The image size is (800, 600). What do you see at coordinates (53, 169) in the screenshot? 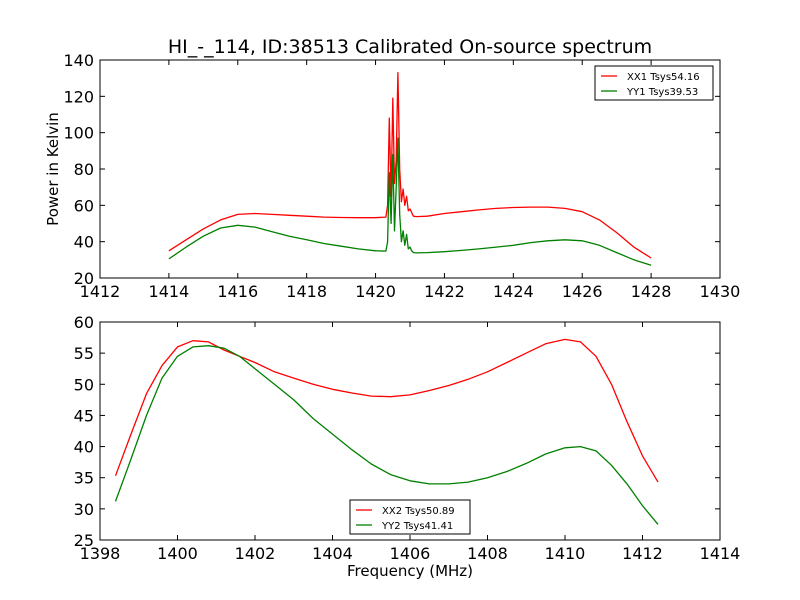
I see `top-y-axis-label: Power in Kelvin` at bounding box center [53, 169].